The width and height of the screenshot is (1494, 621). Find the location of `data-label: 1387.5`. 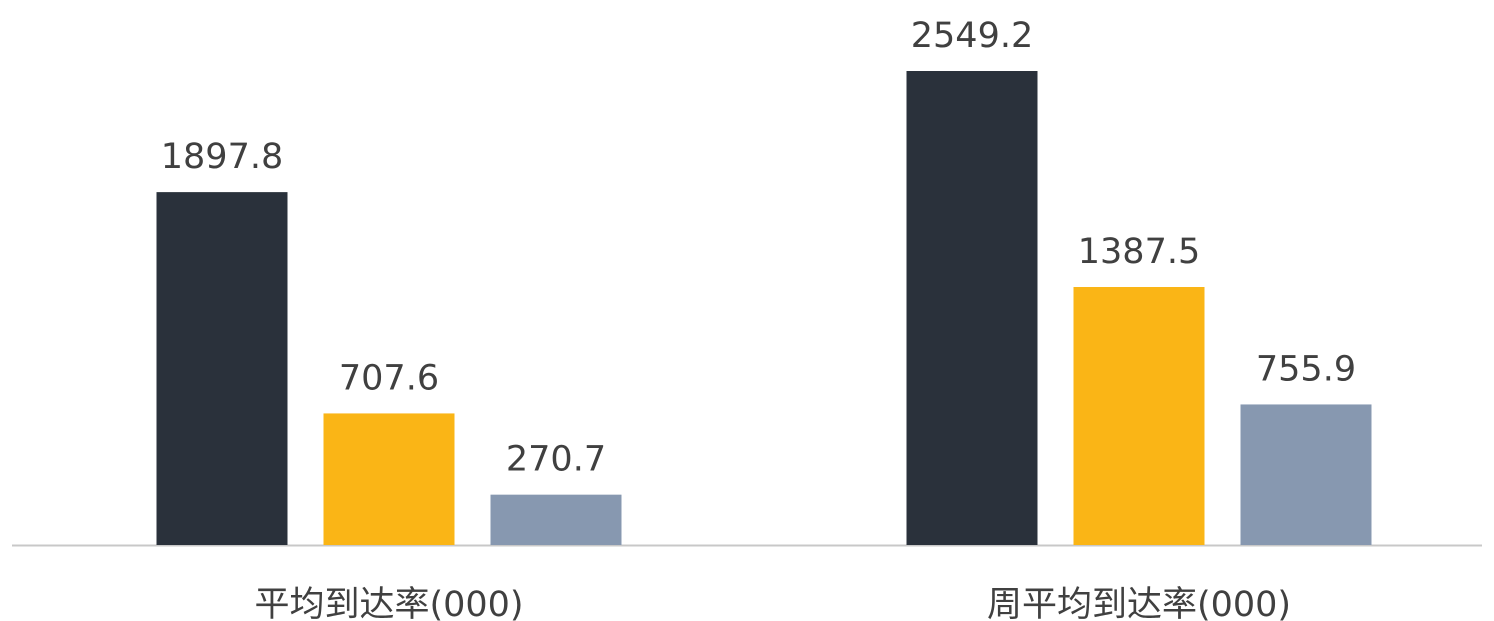

data-label: 1387.5 is located at coordinates (1139, 252).